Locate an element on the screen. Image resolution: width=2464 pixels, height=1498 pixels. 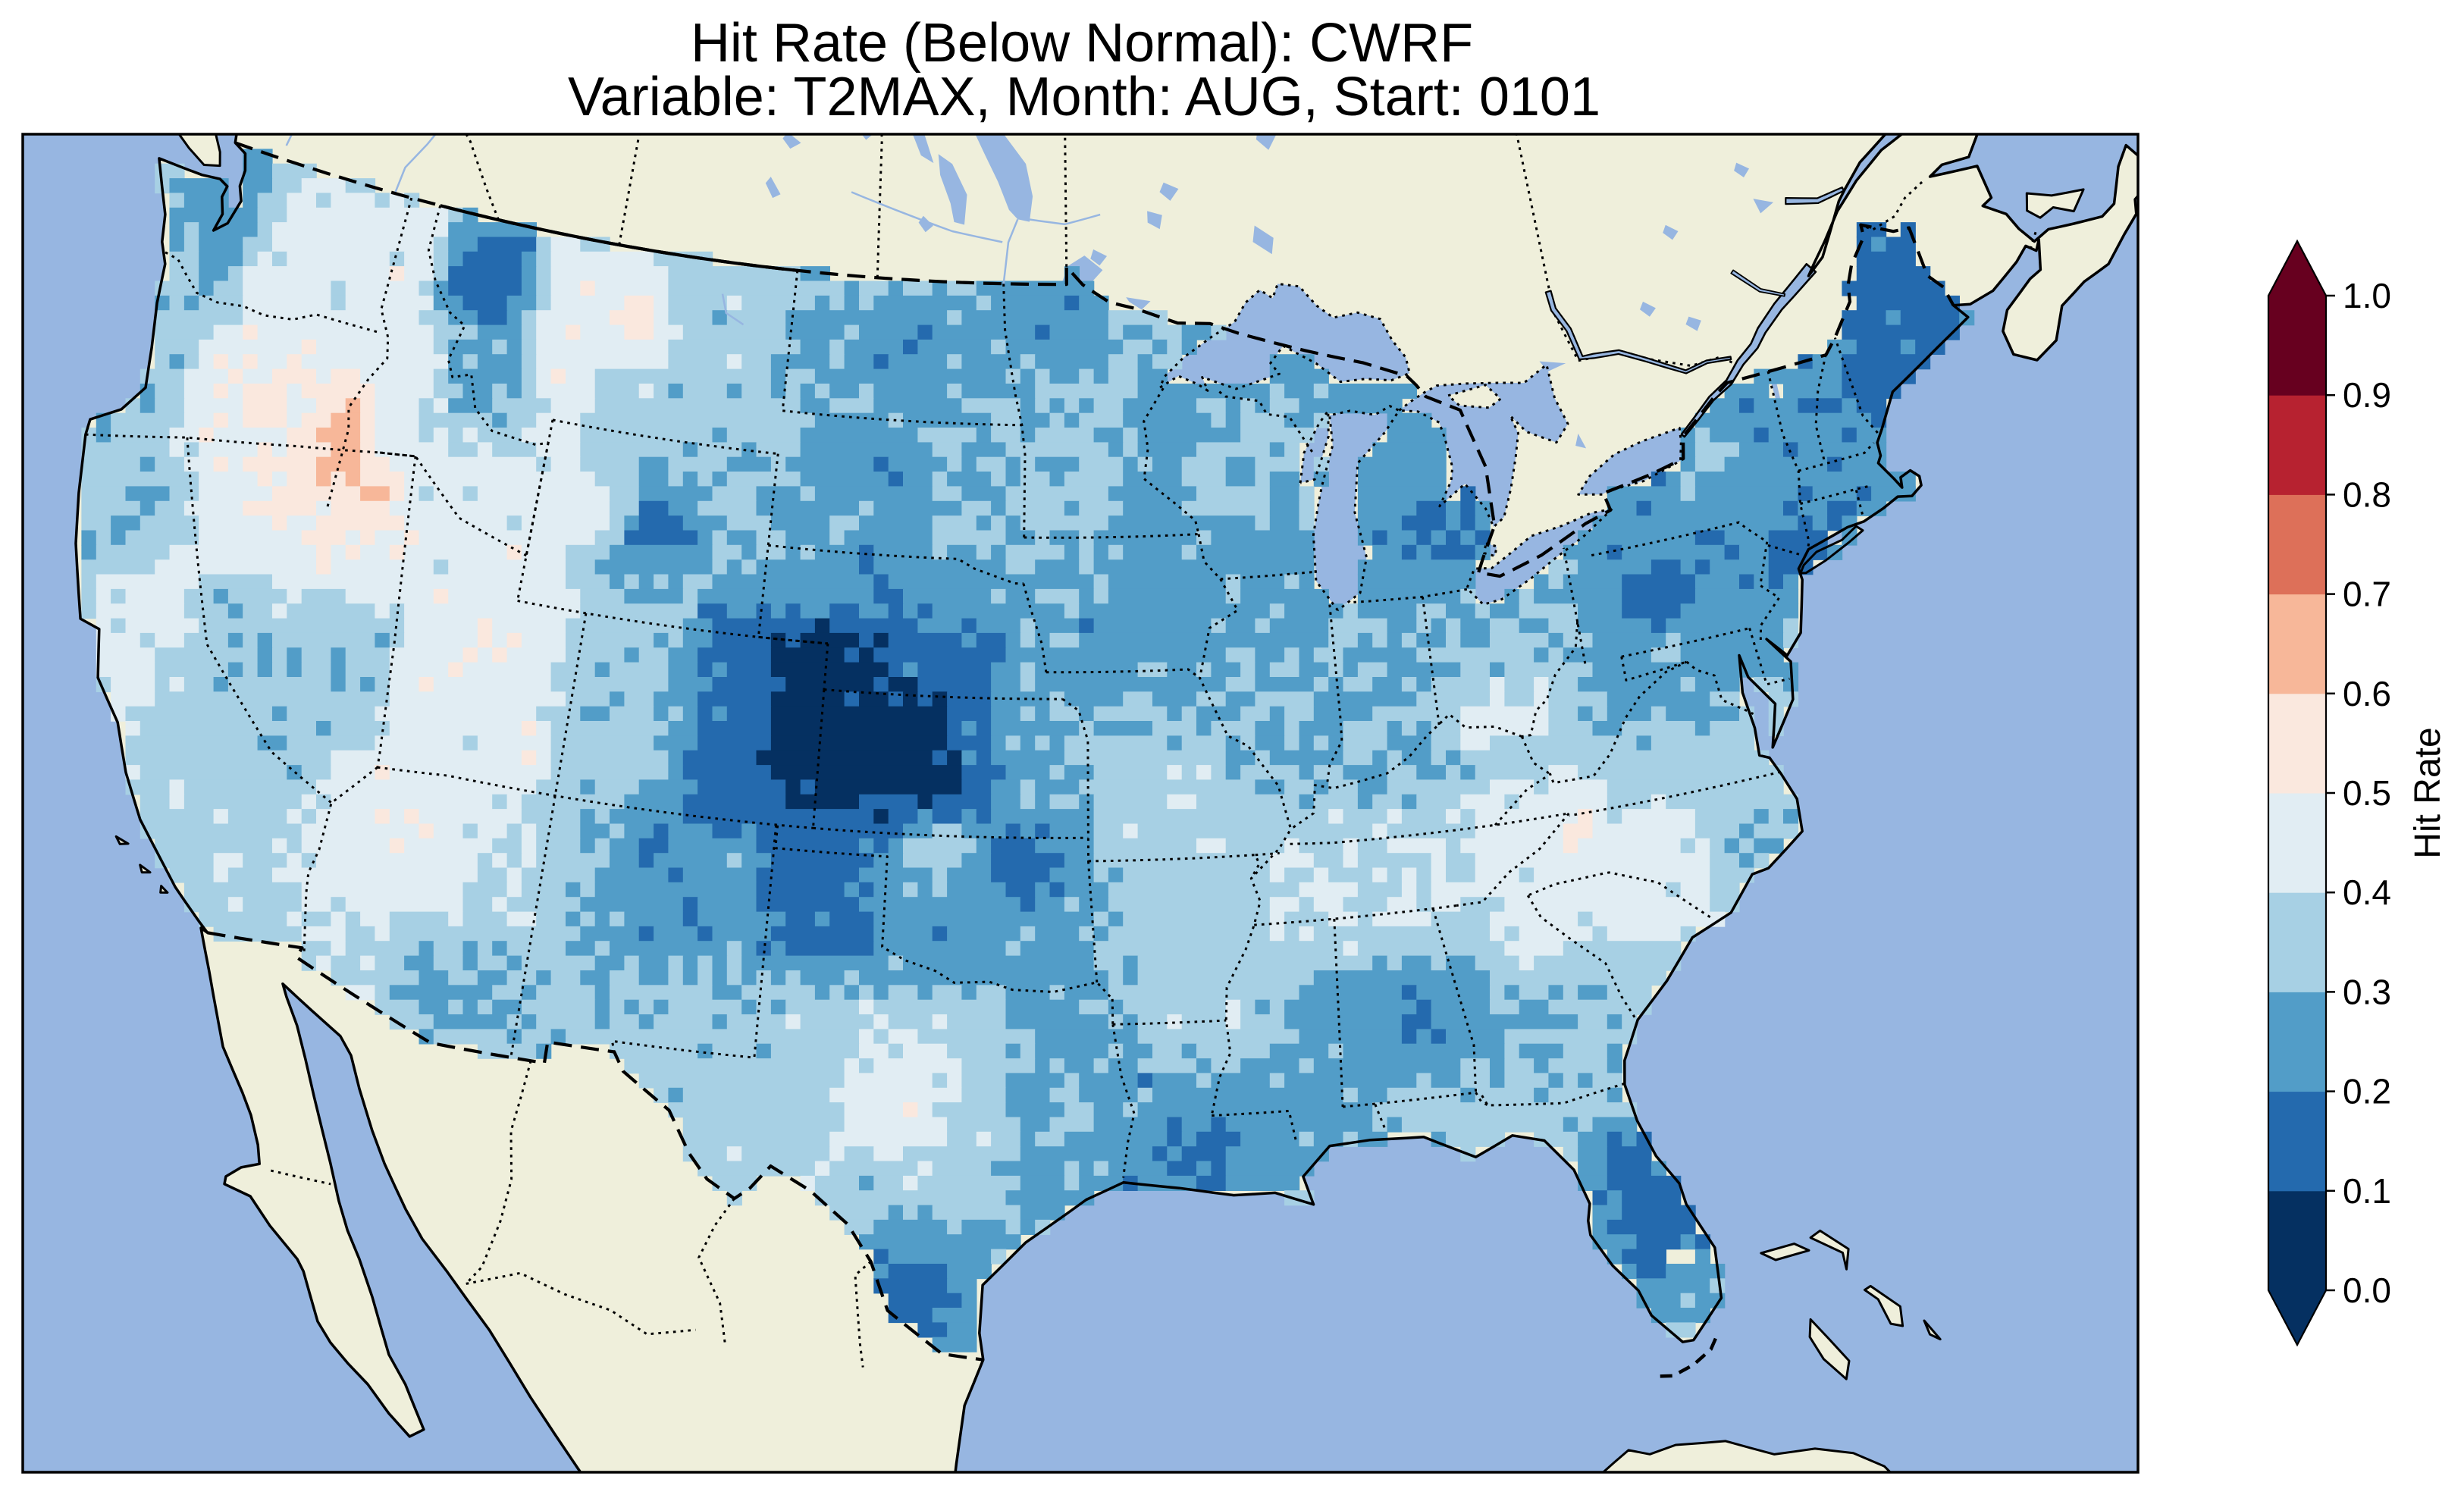
svg-text: 0.7 is located at coordinates (2367, 594).